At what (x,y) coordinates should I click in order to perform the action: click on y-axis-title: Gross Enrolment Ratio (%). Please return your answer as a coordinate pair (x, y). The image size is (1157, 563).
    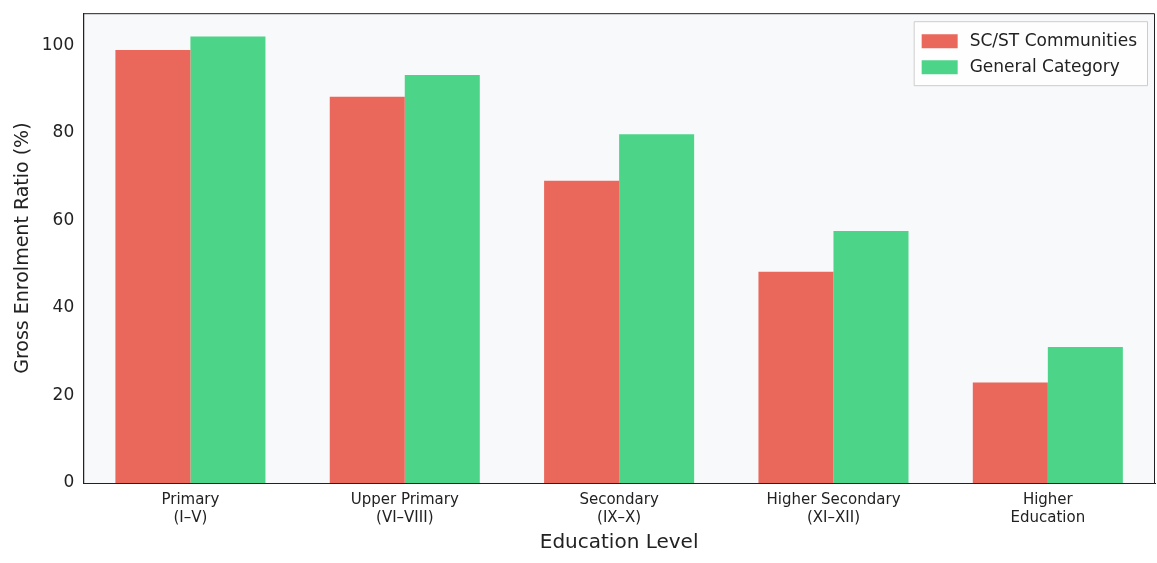
    Looking at the image, I should click on (21, 248).